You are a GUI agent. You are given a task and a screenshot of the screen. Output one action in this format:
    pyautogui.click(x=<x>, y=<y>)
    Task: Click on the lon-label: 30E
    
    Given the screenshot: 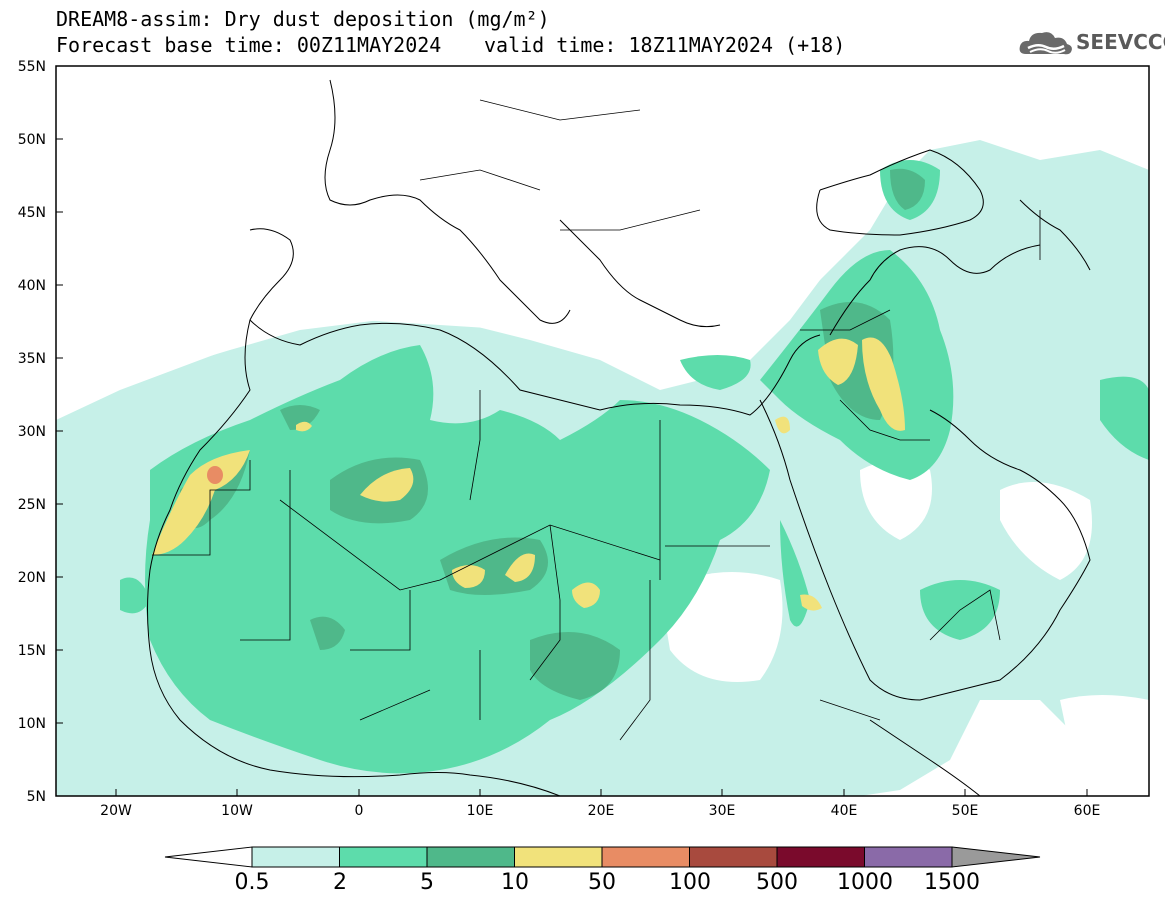 What is the action you would take?
    pyautogui.click(x=722, y=811)
    